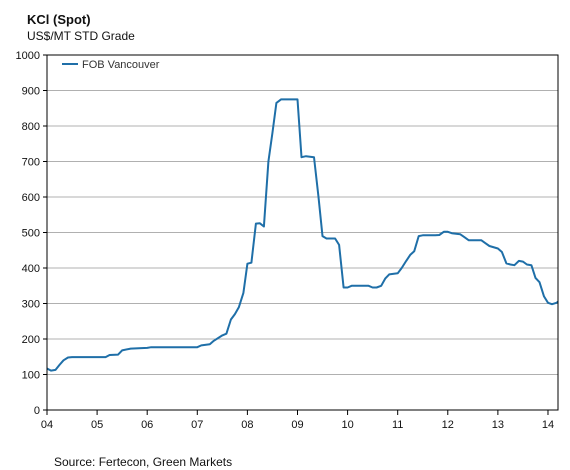  I want to click on y-tick-label: 300, so click(31, 305).